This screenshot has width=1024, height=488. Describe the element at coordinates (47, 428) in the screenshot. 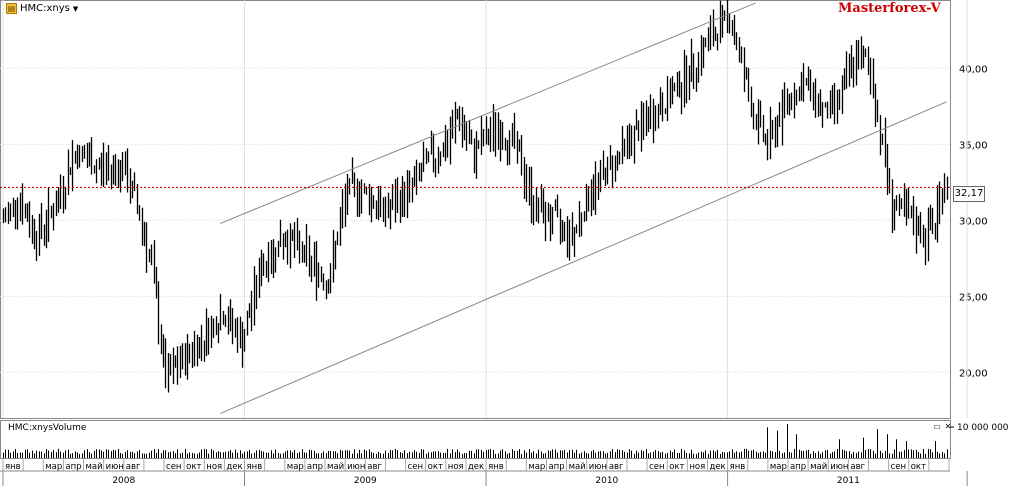

I see `volume-panel-title: HMC:xnysVolume` at that location.